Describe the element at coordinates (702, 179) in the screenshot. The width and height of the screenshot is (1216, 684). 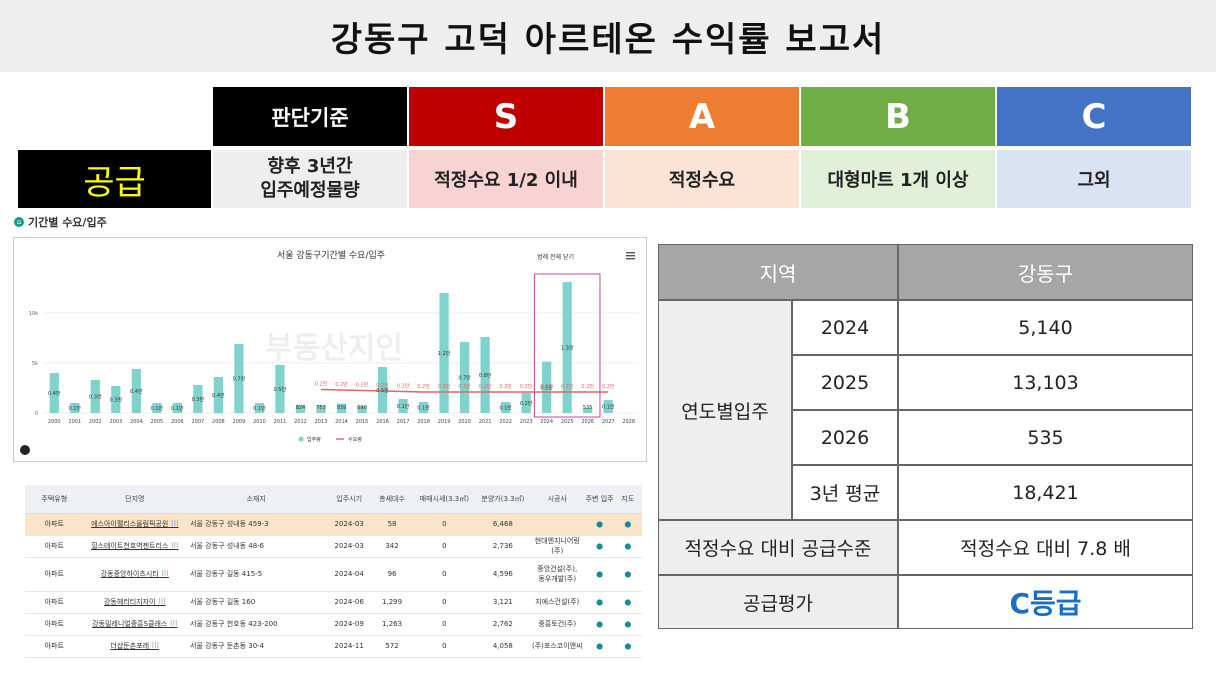
I see `grade-a-criterion: 적정수요` at that location.